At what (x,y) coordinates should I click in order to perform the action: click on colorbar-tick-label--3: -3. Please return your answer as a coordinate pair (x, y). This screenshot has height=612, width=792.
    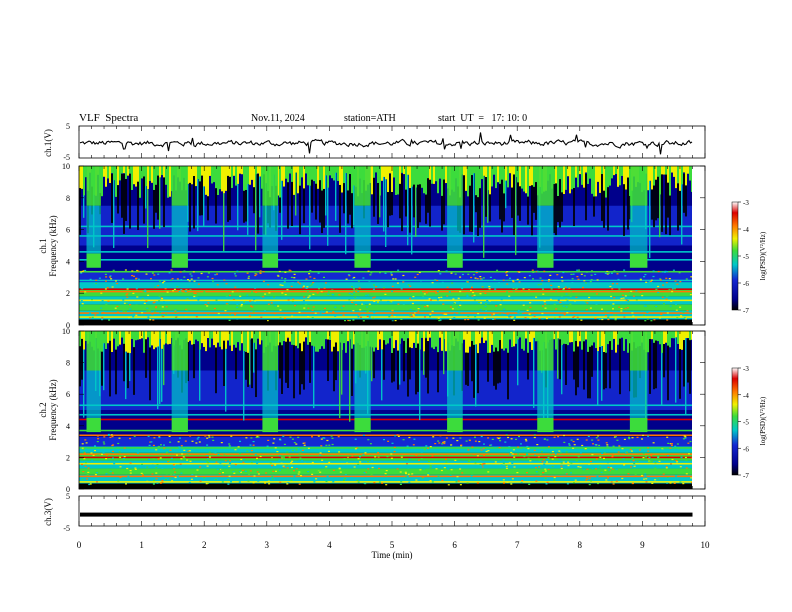
    Looking at the image, I should click on (746, 203).